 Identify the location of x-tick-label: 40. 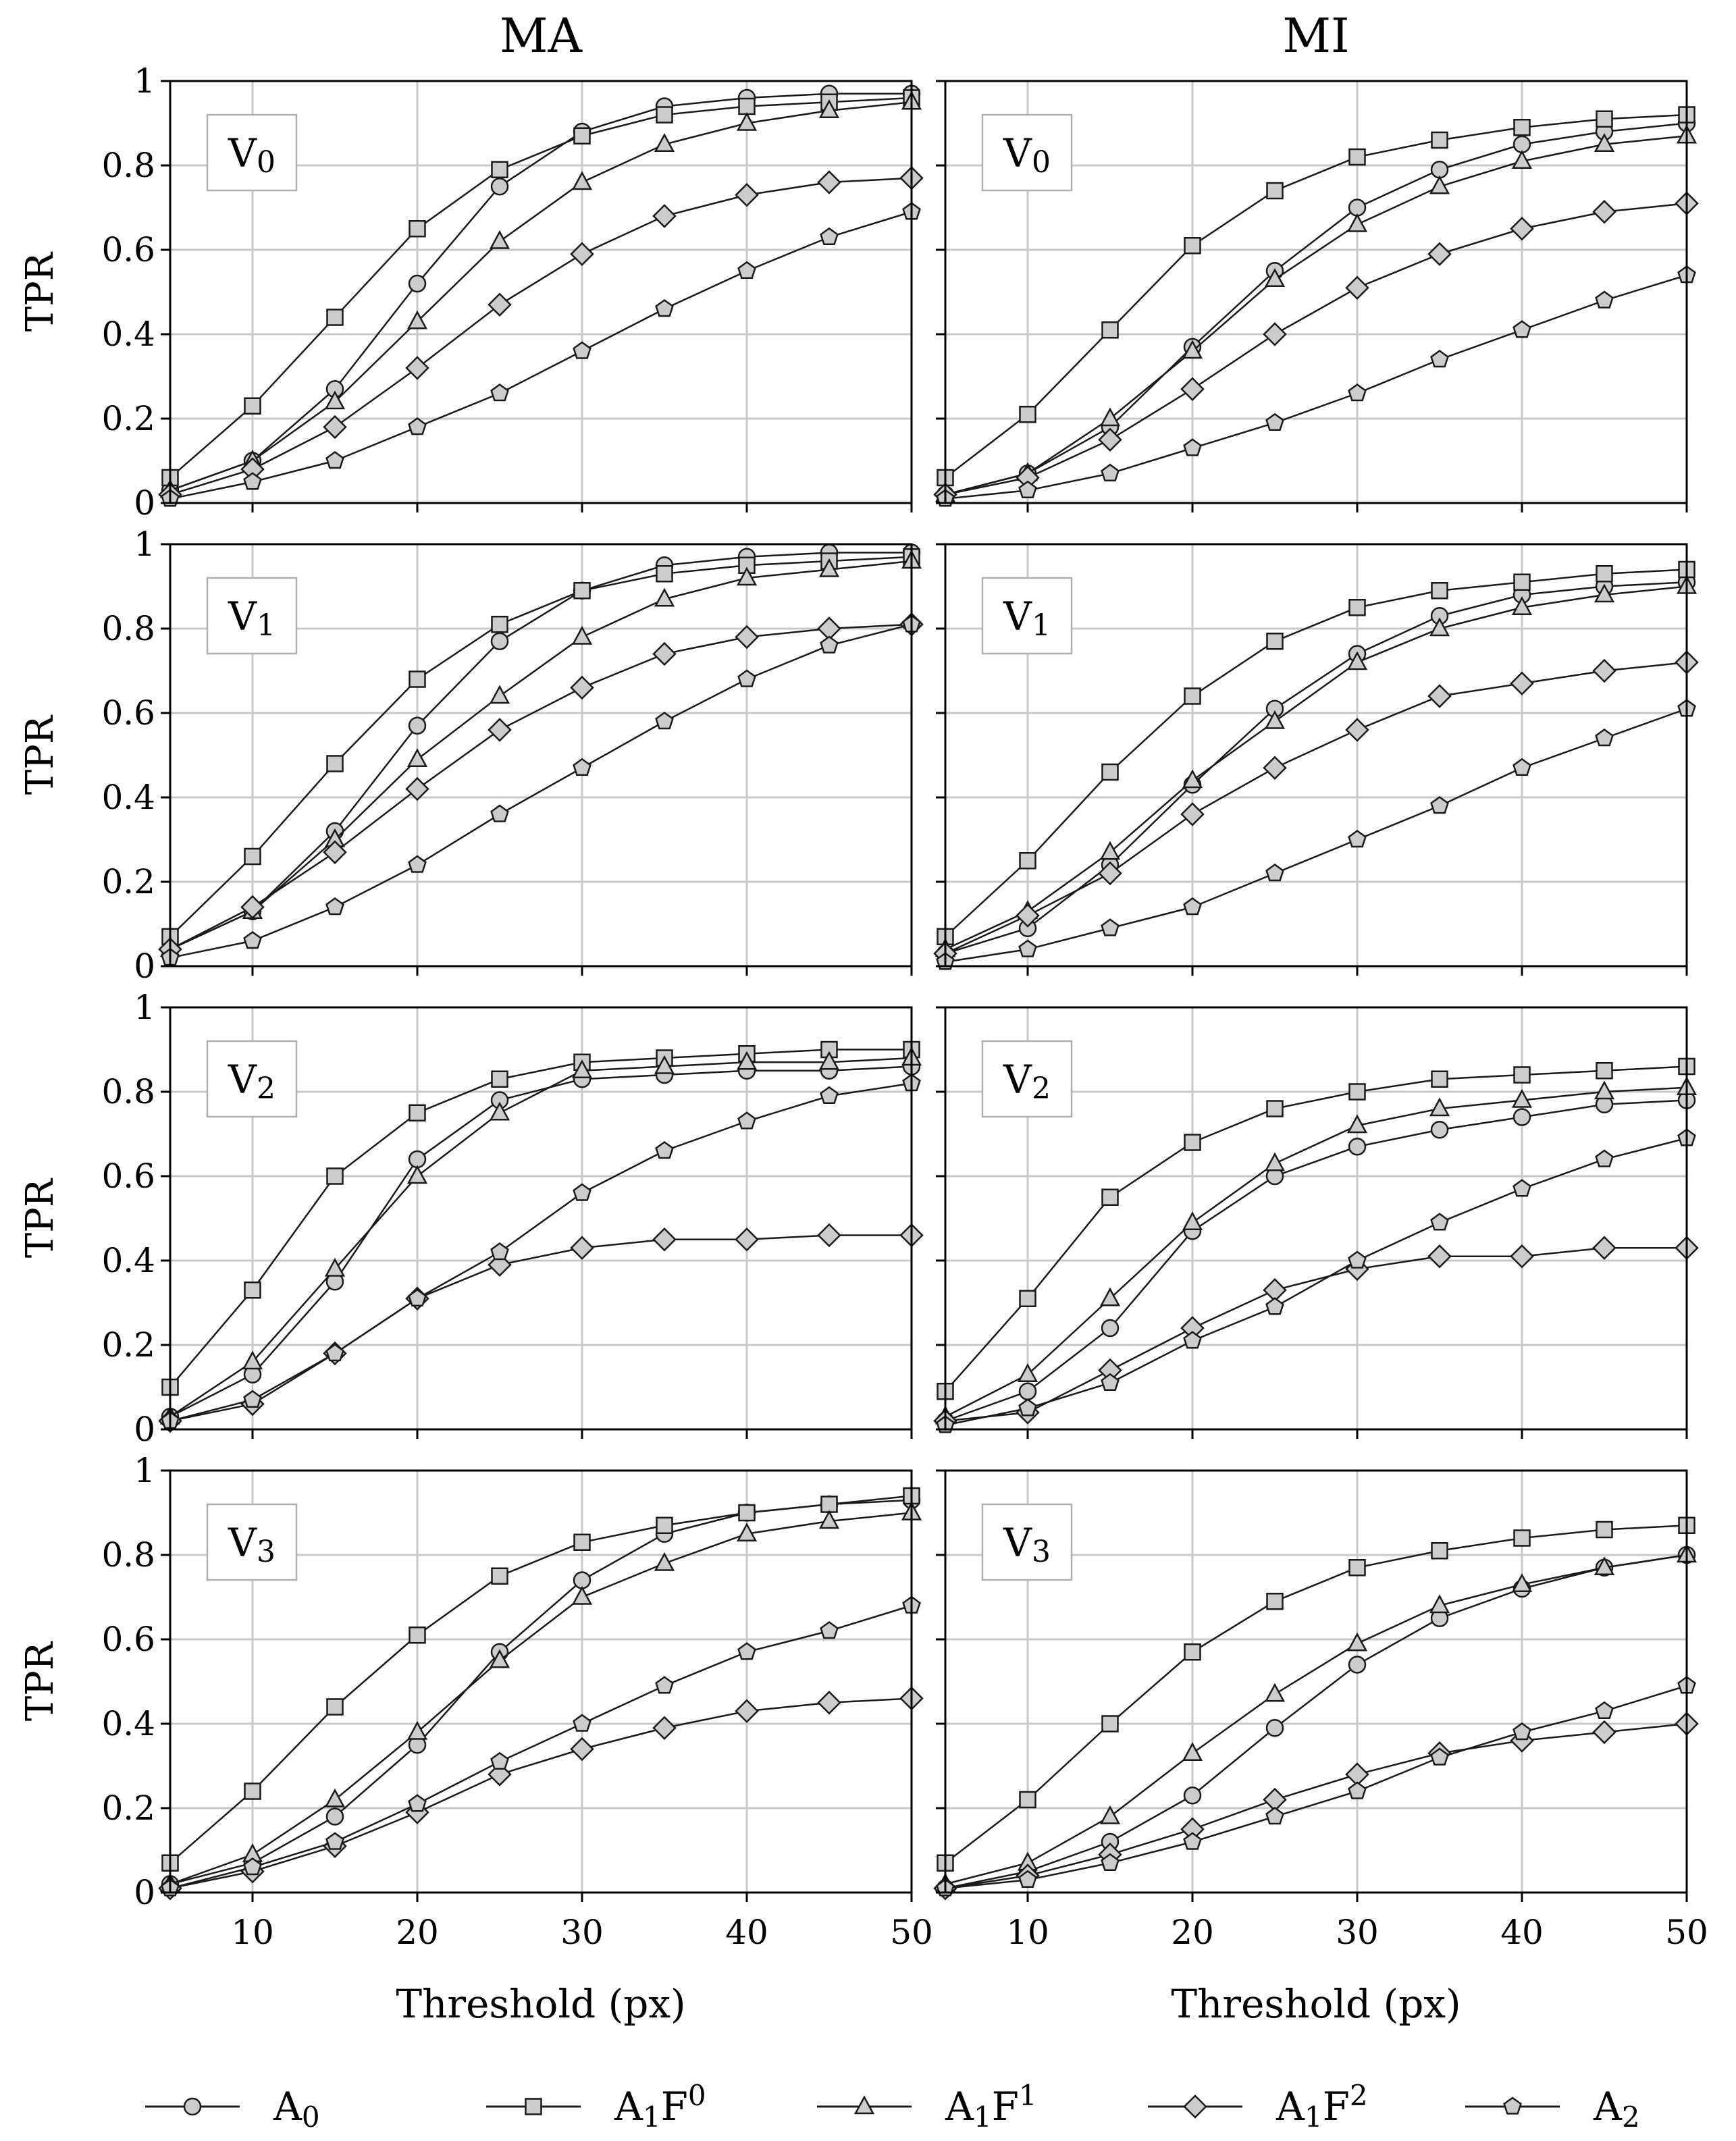
(747, 1933).